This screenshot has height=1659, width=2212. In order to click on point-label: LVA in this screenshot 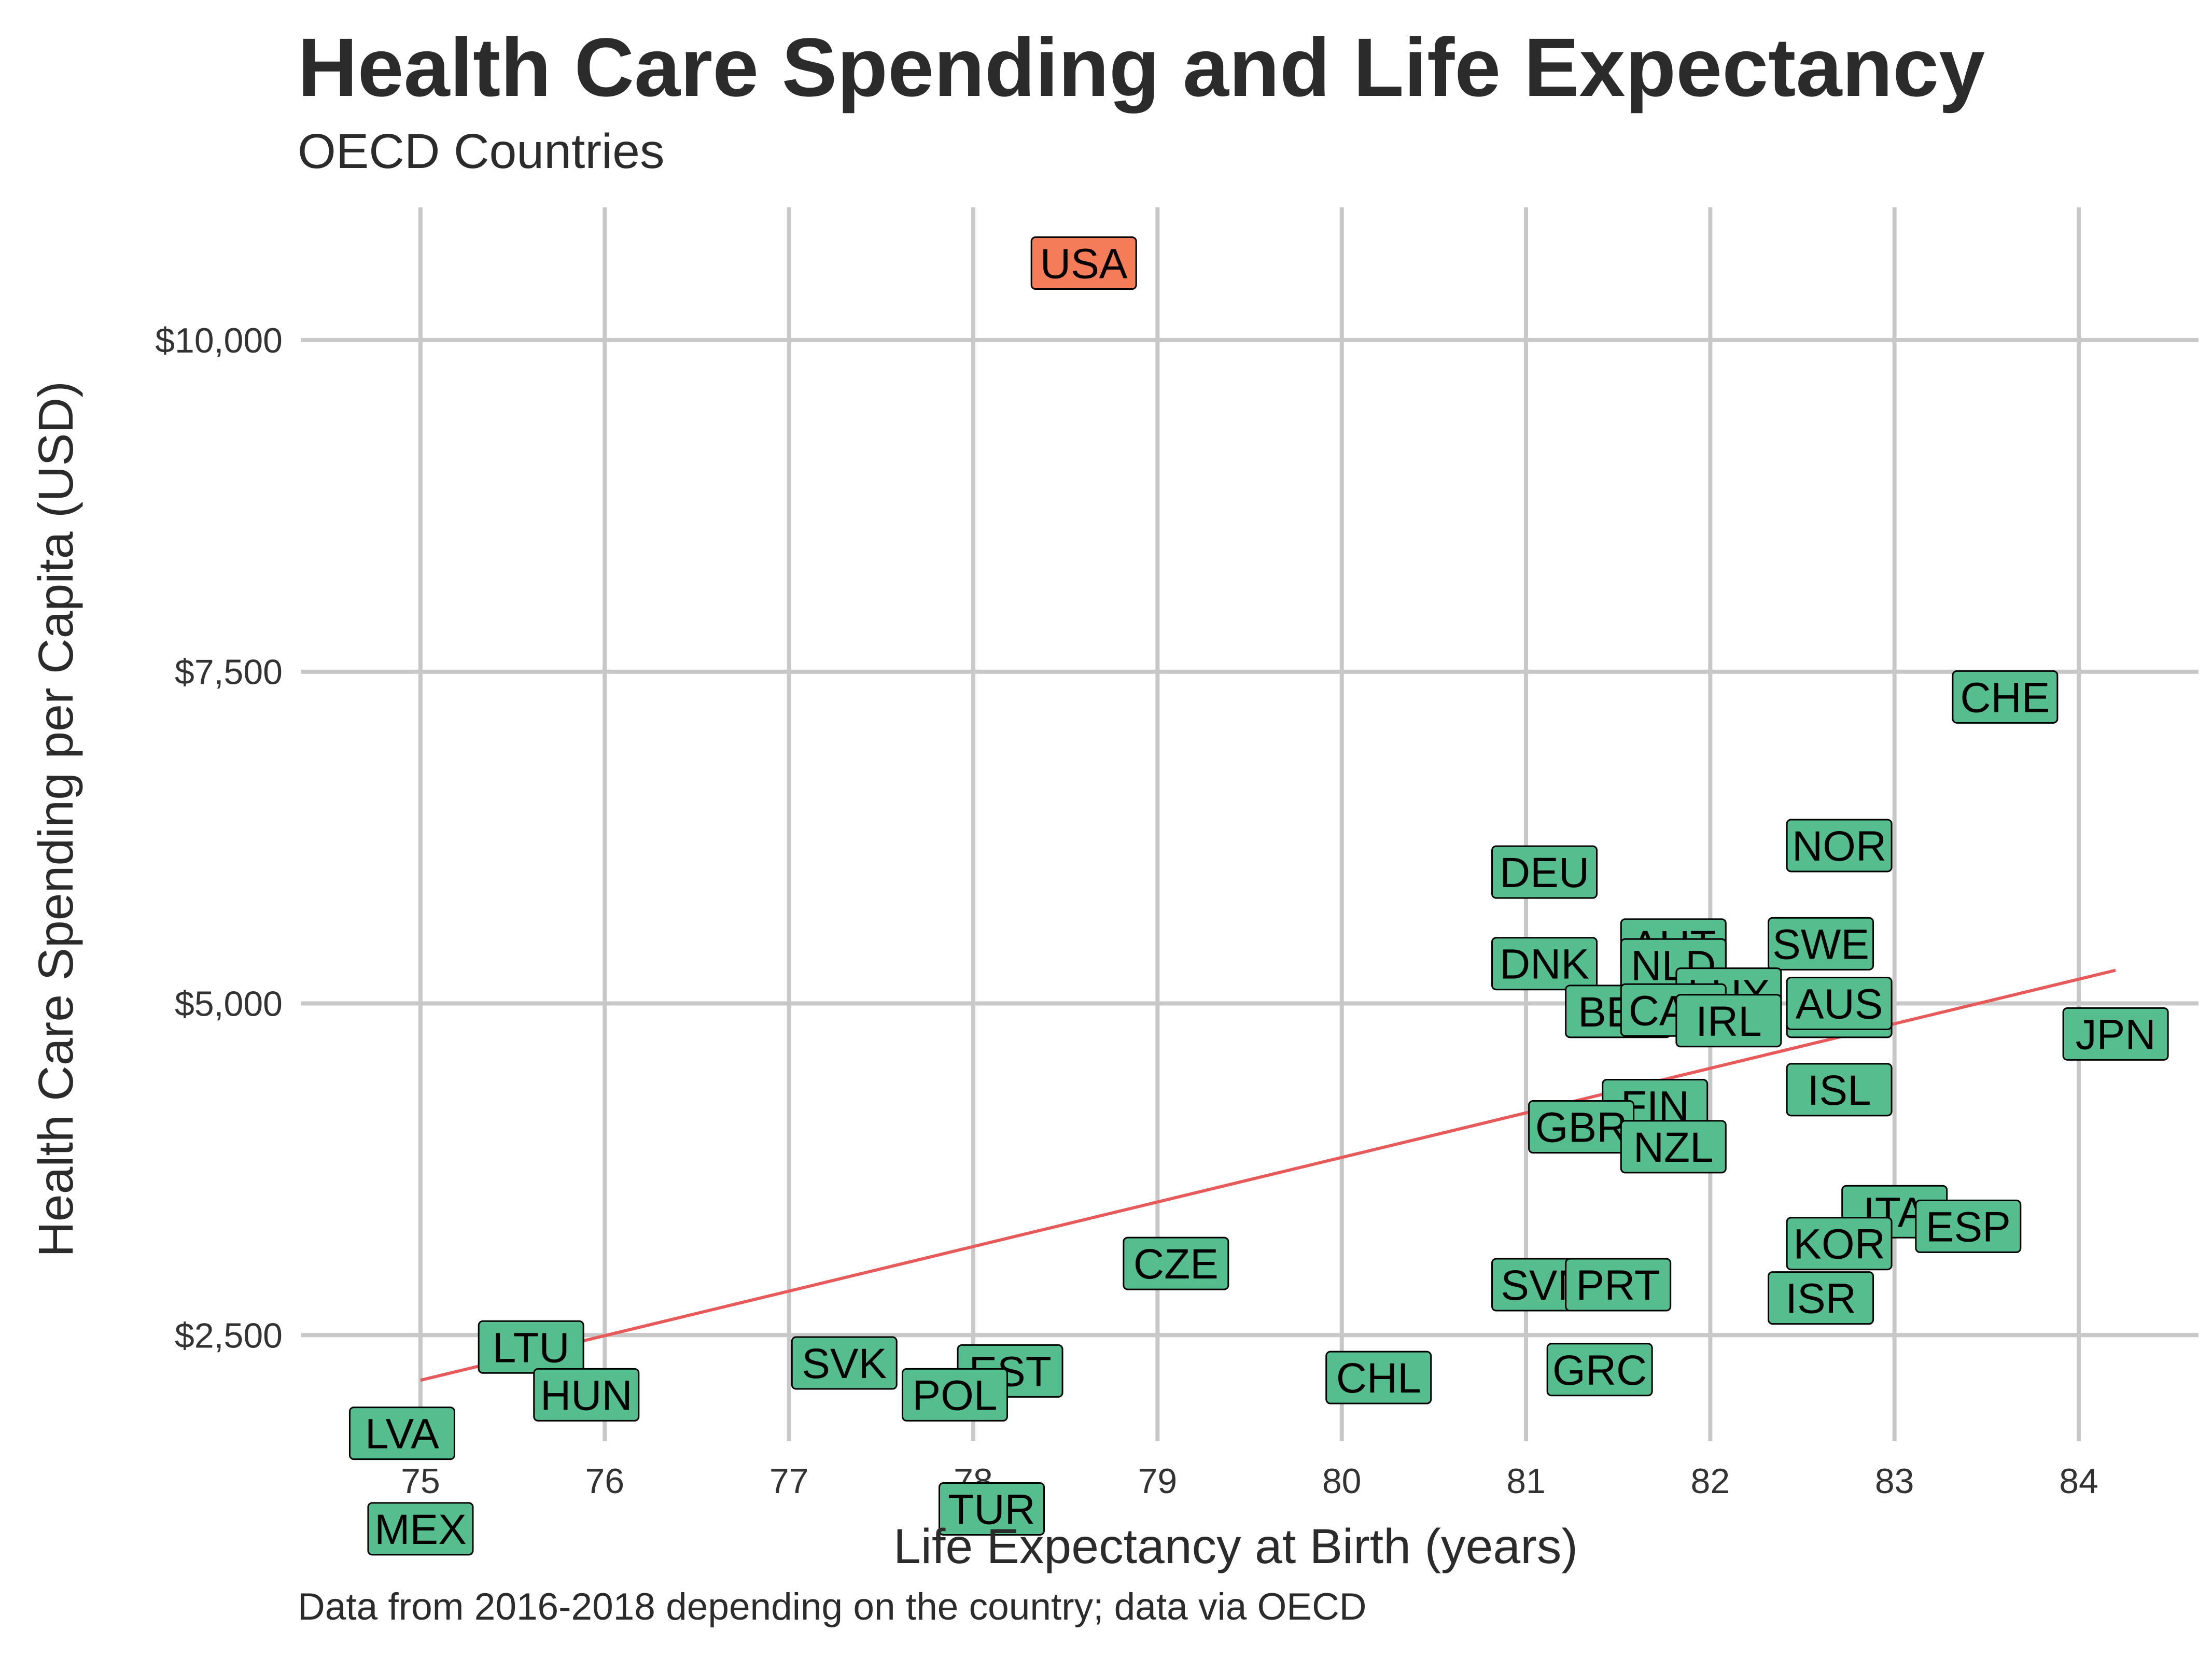, I will do `click(402, 1434)`.